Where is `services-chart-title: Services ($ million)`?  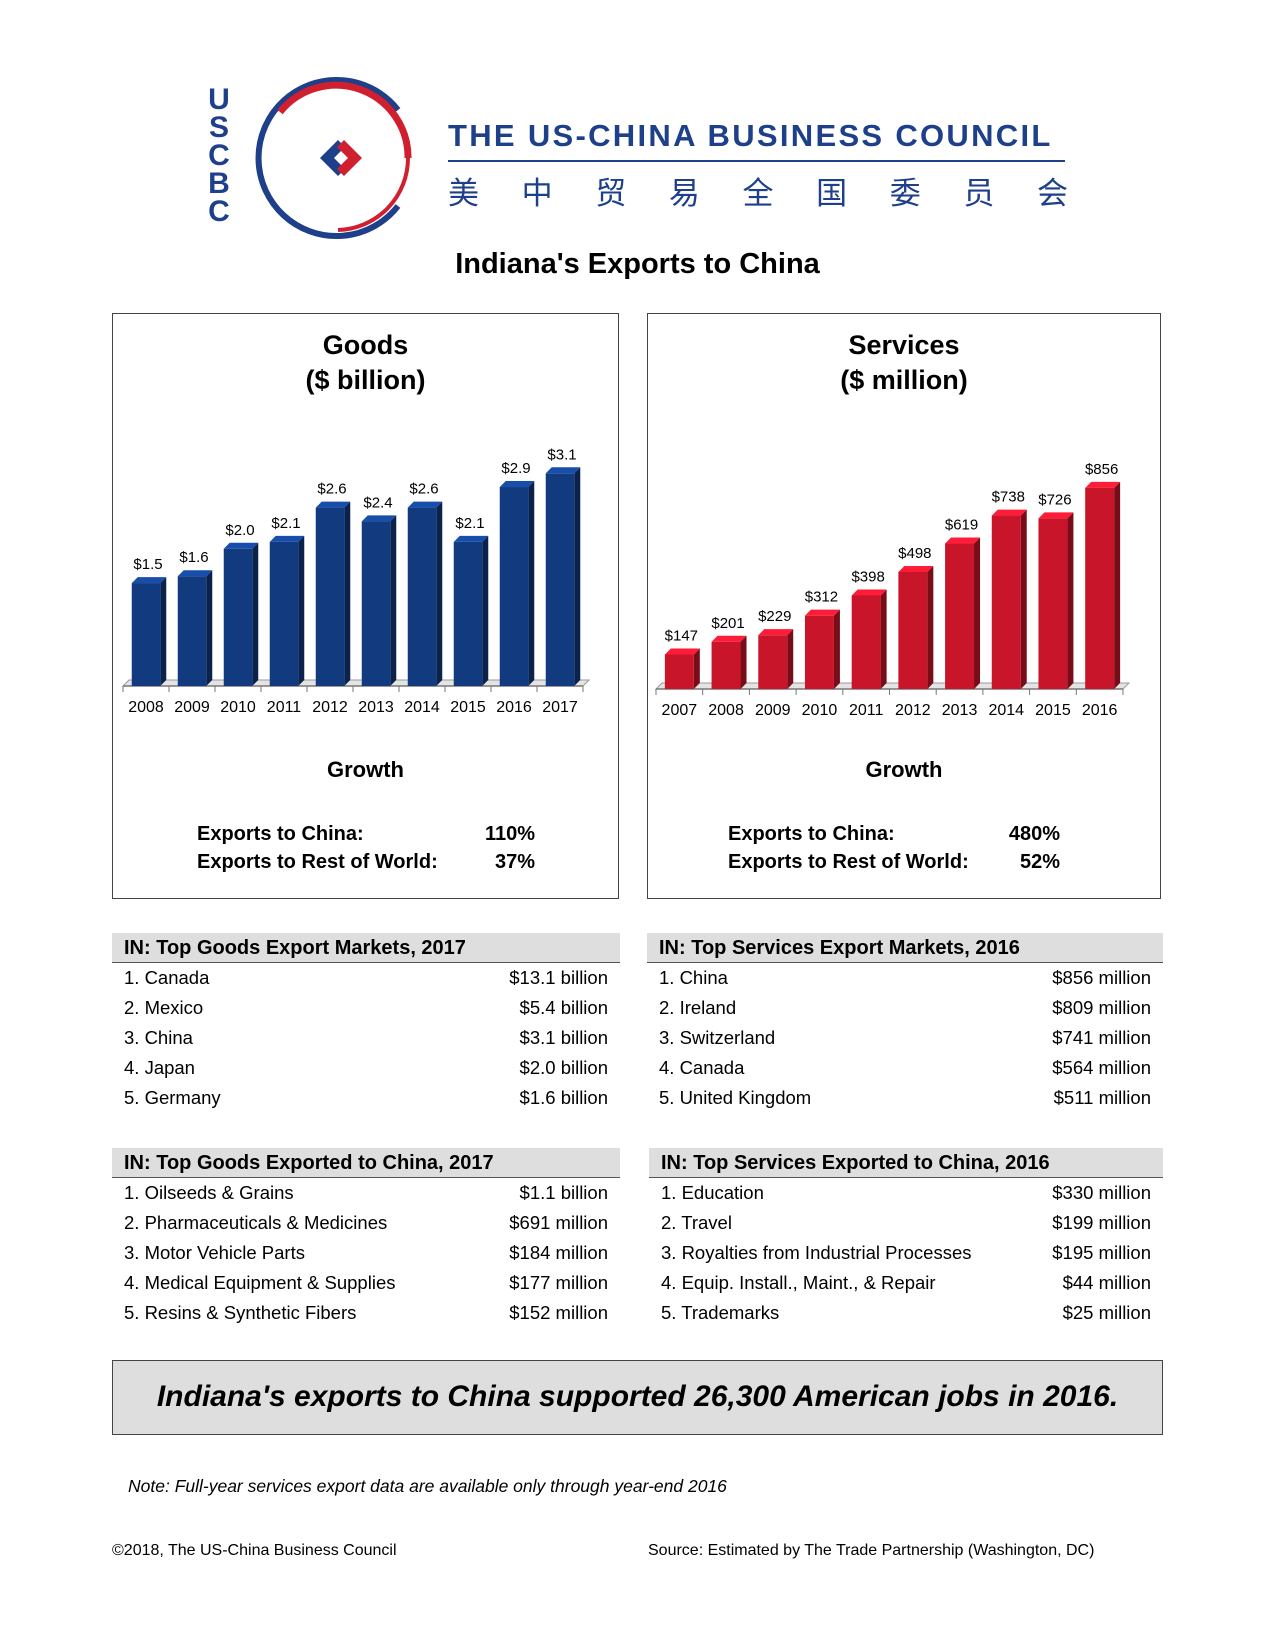
services-chart-title: Services ($ million) is located at coordinates (904, 363).